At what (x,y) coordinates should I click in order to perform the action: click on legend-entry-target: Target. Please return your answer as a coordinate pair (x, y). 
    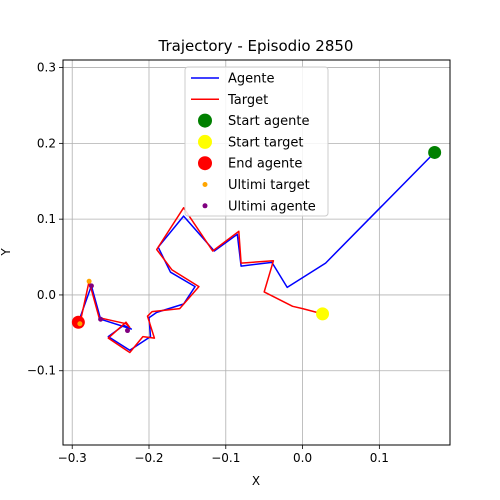
    Looking at the image, I should click on (229, 100).